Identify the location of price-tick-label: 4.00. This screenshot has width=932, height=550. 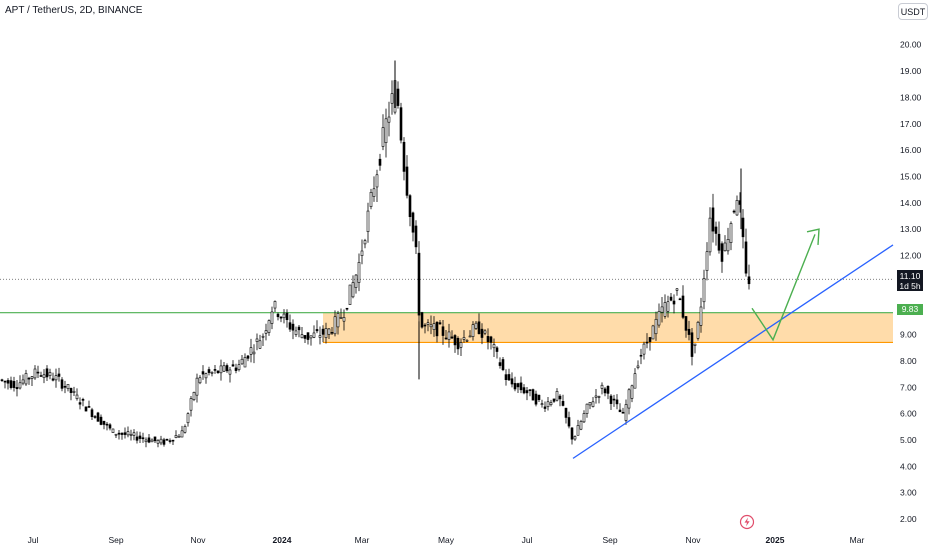
(908, 466).